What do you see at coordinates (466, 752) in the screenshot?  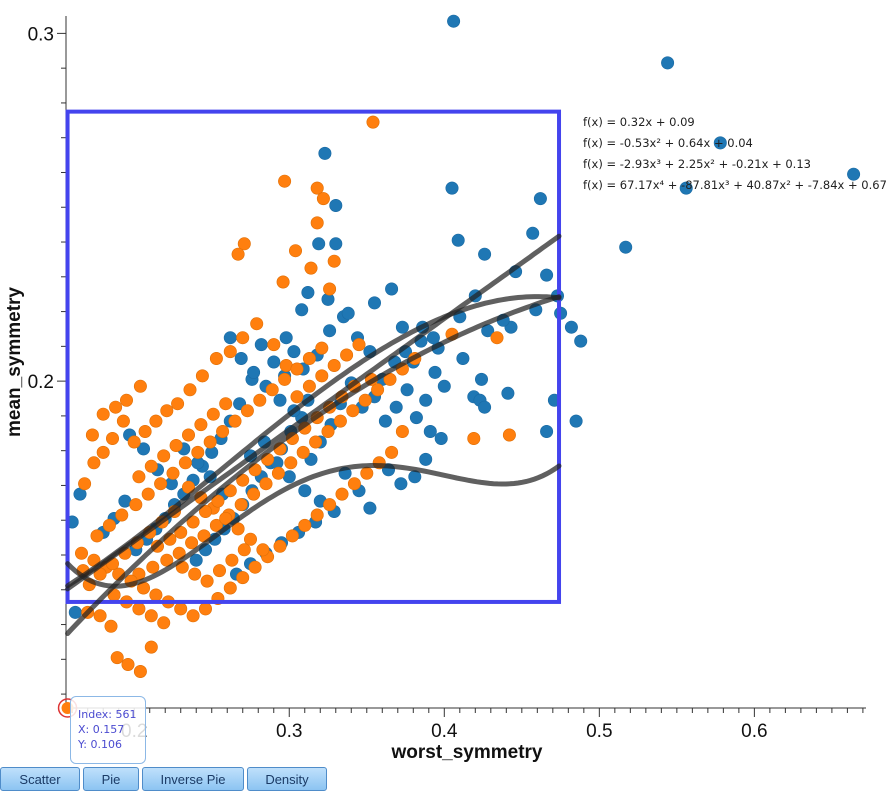 I see `x-axis-title: worst_symmetry` at bounding box center [466, 752].